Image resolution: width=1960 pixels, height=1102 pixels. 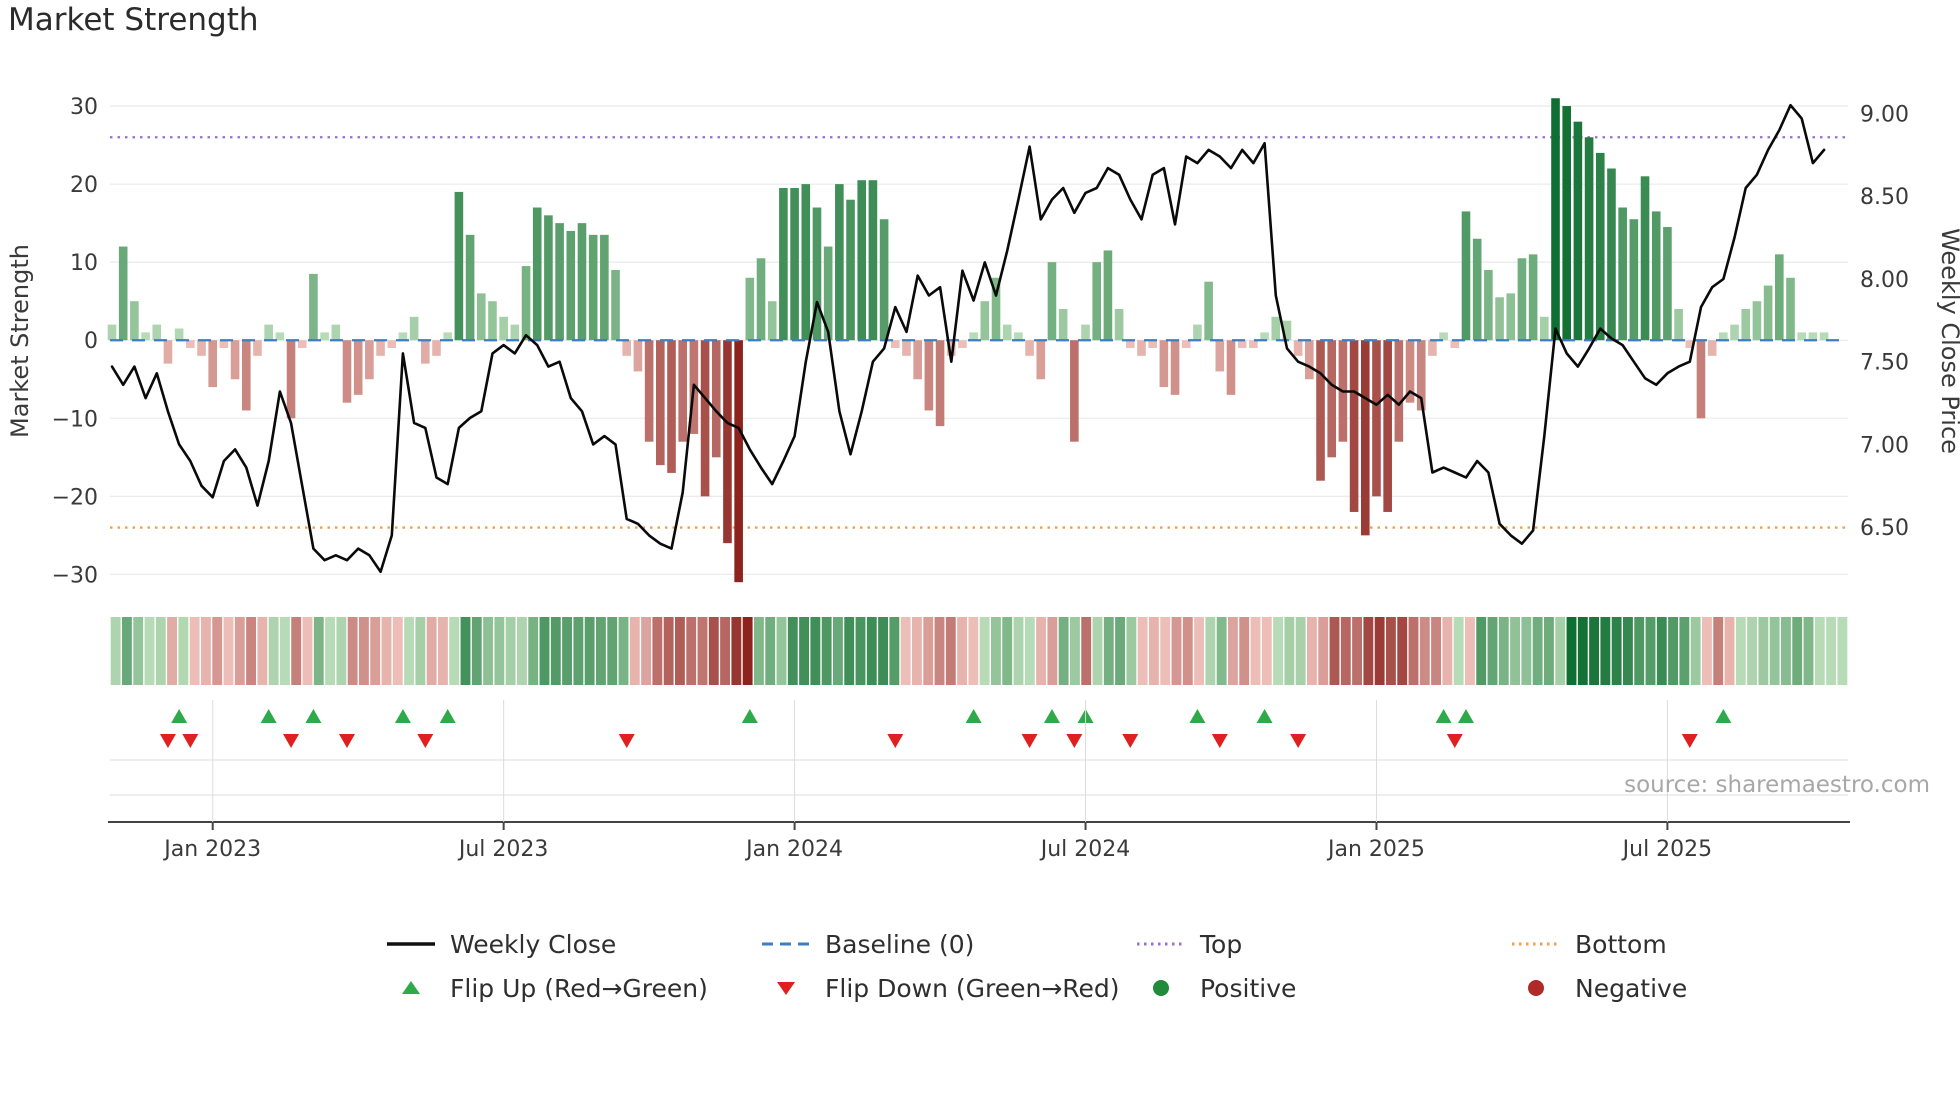 What do you see at coordinates (425, 741) in the screenshot?
I see `flip-down-triangle-icon` at bounding box center [425, 741].